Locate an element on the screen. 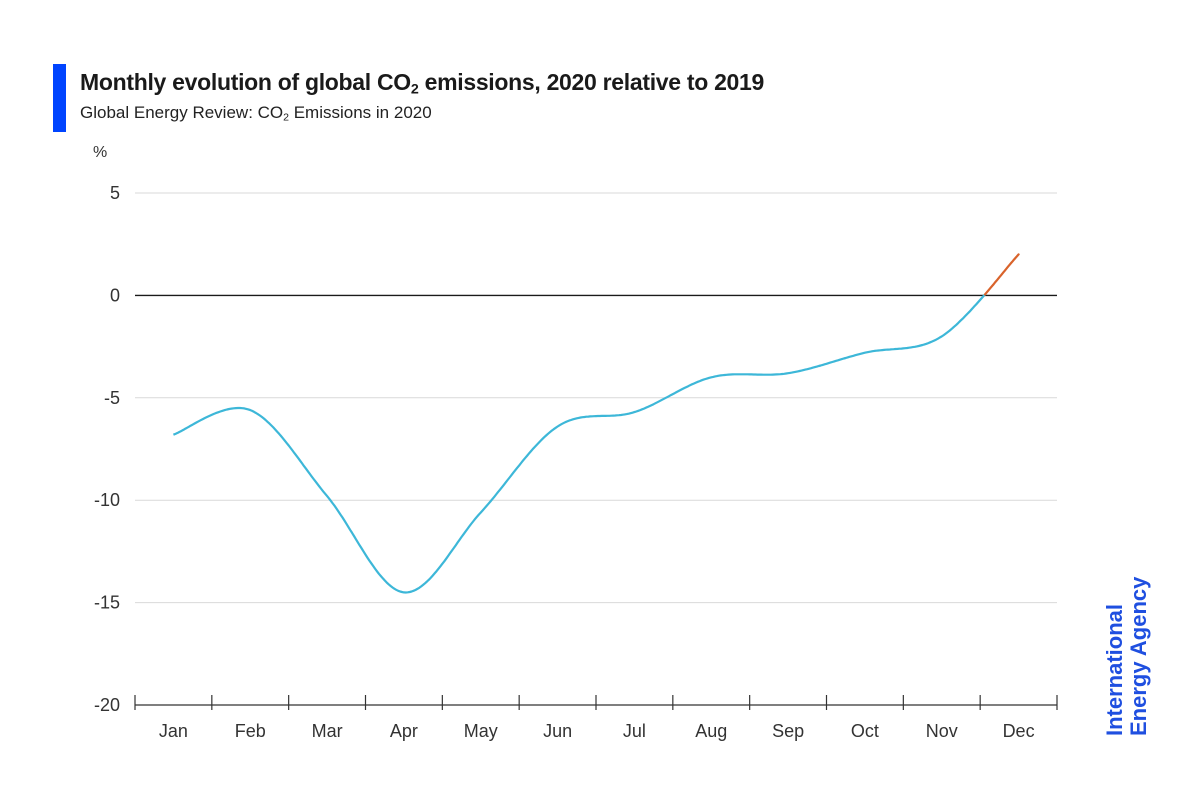 This screenshot has width=1200, height=800. x-tick-label: Sep is located at coordinates (788, 731).